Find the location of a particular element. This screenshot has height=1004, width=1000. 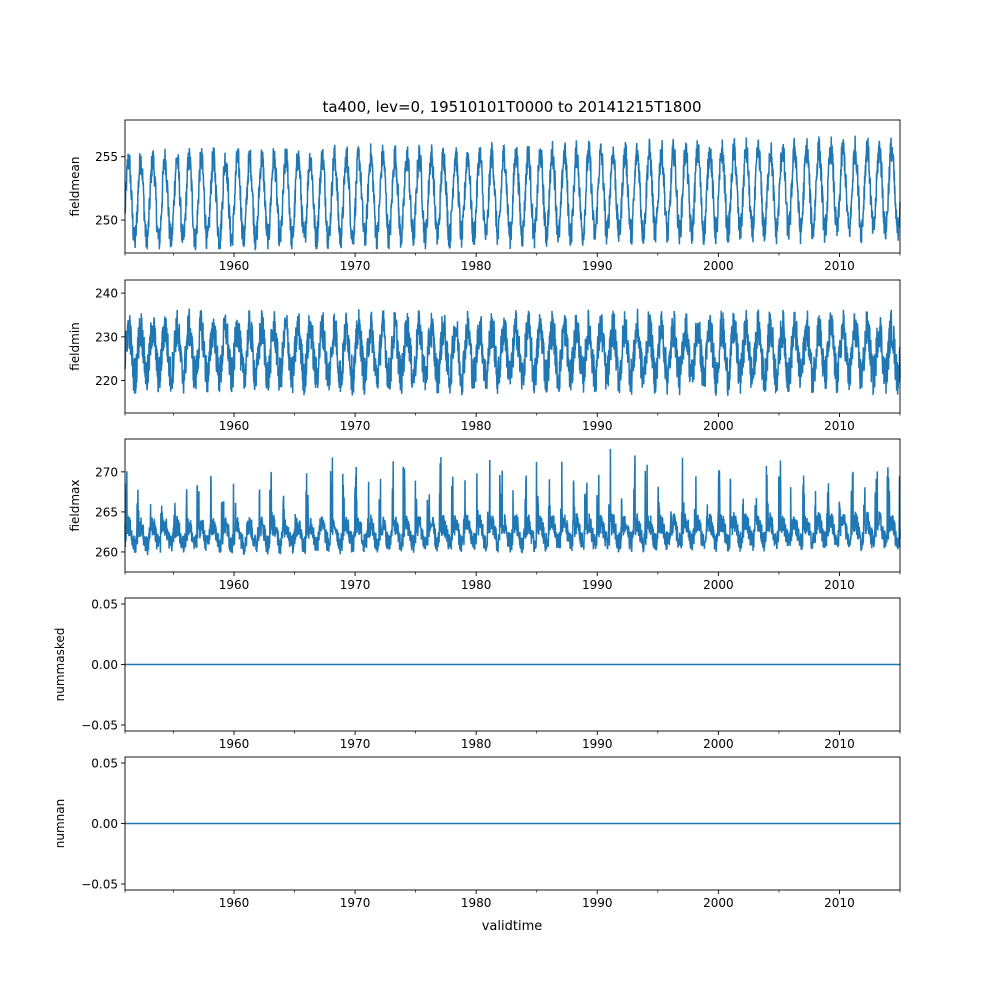

y-axis-label-fieldmax: fieldmax is located at coordinates (75, 505).